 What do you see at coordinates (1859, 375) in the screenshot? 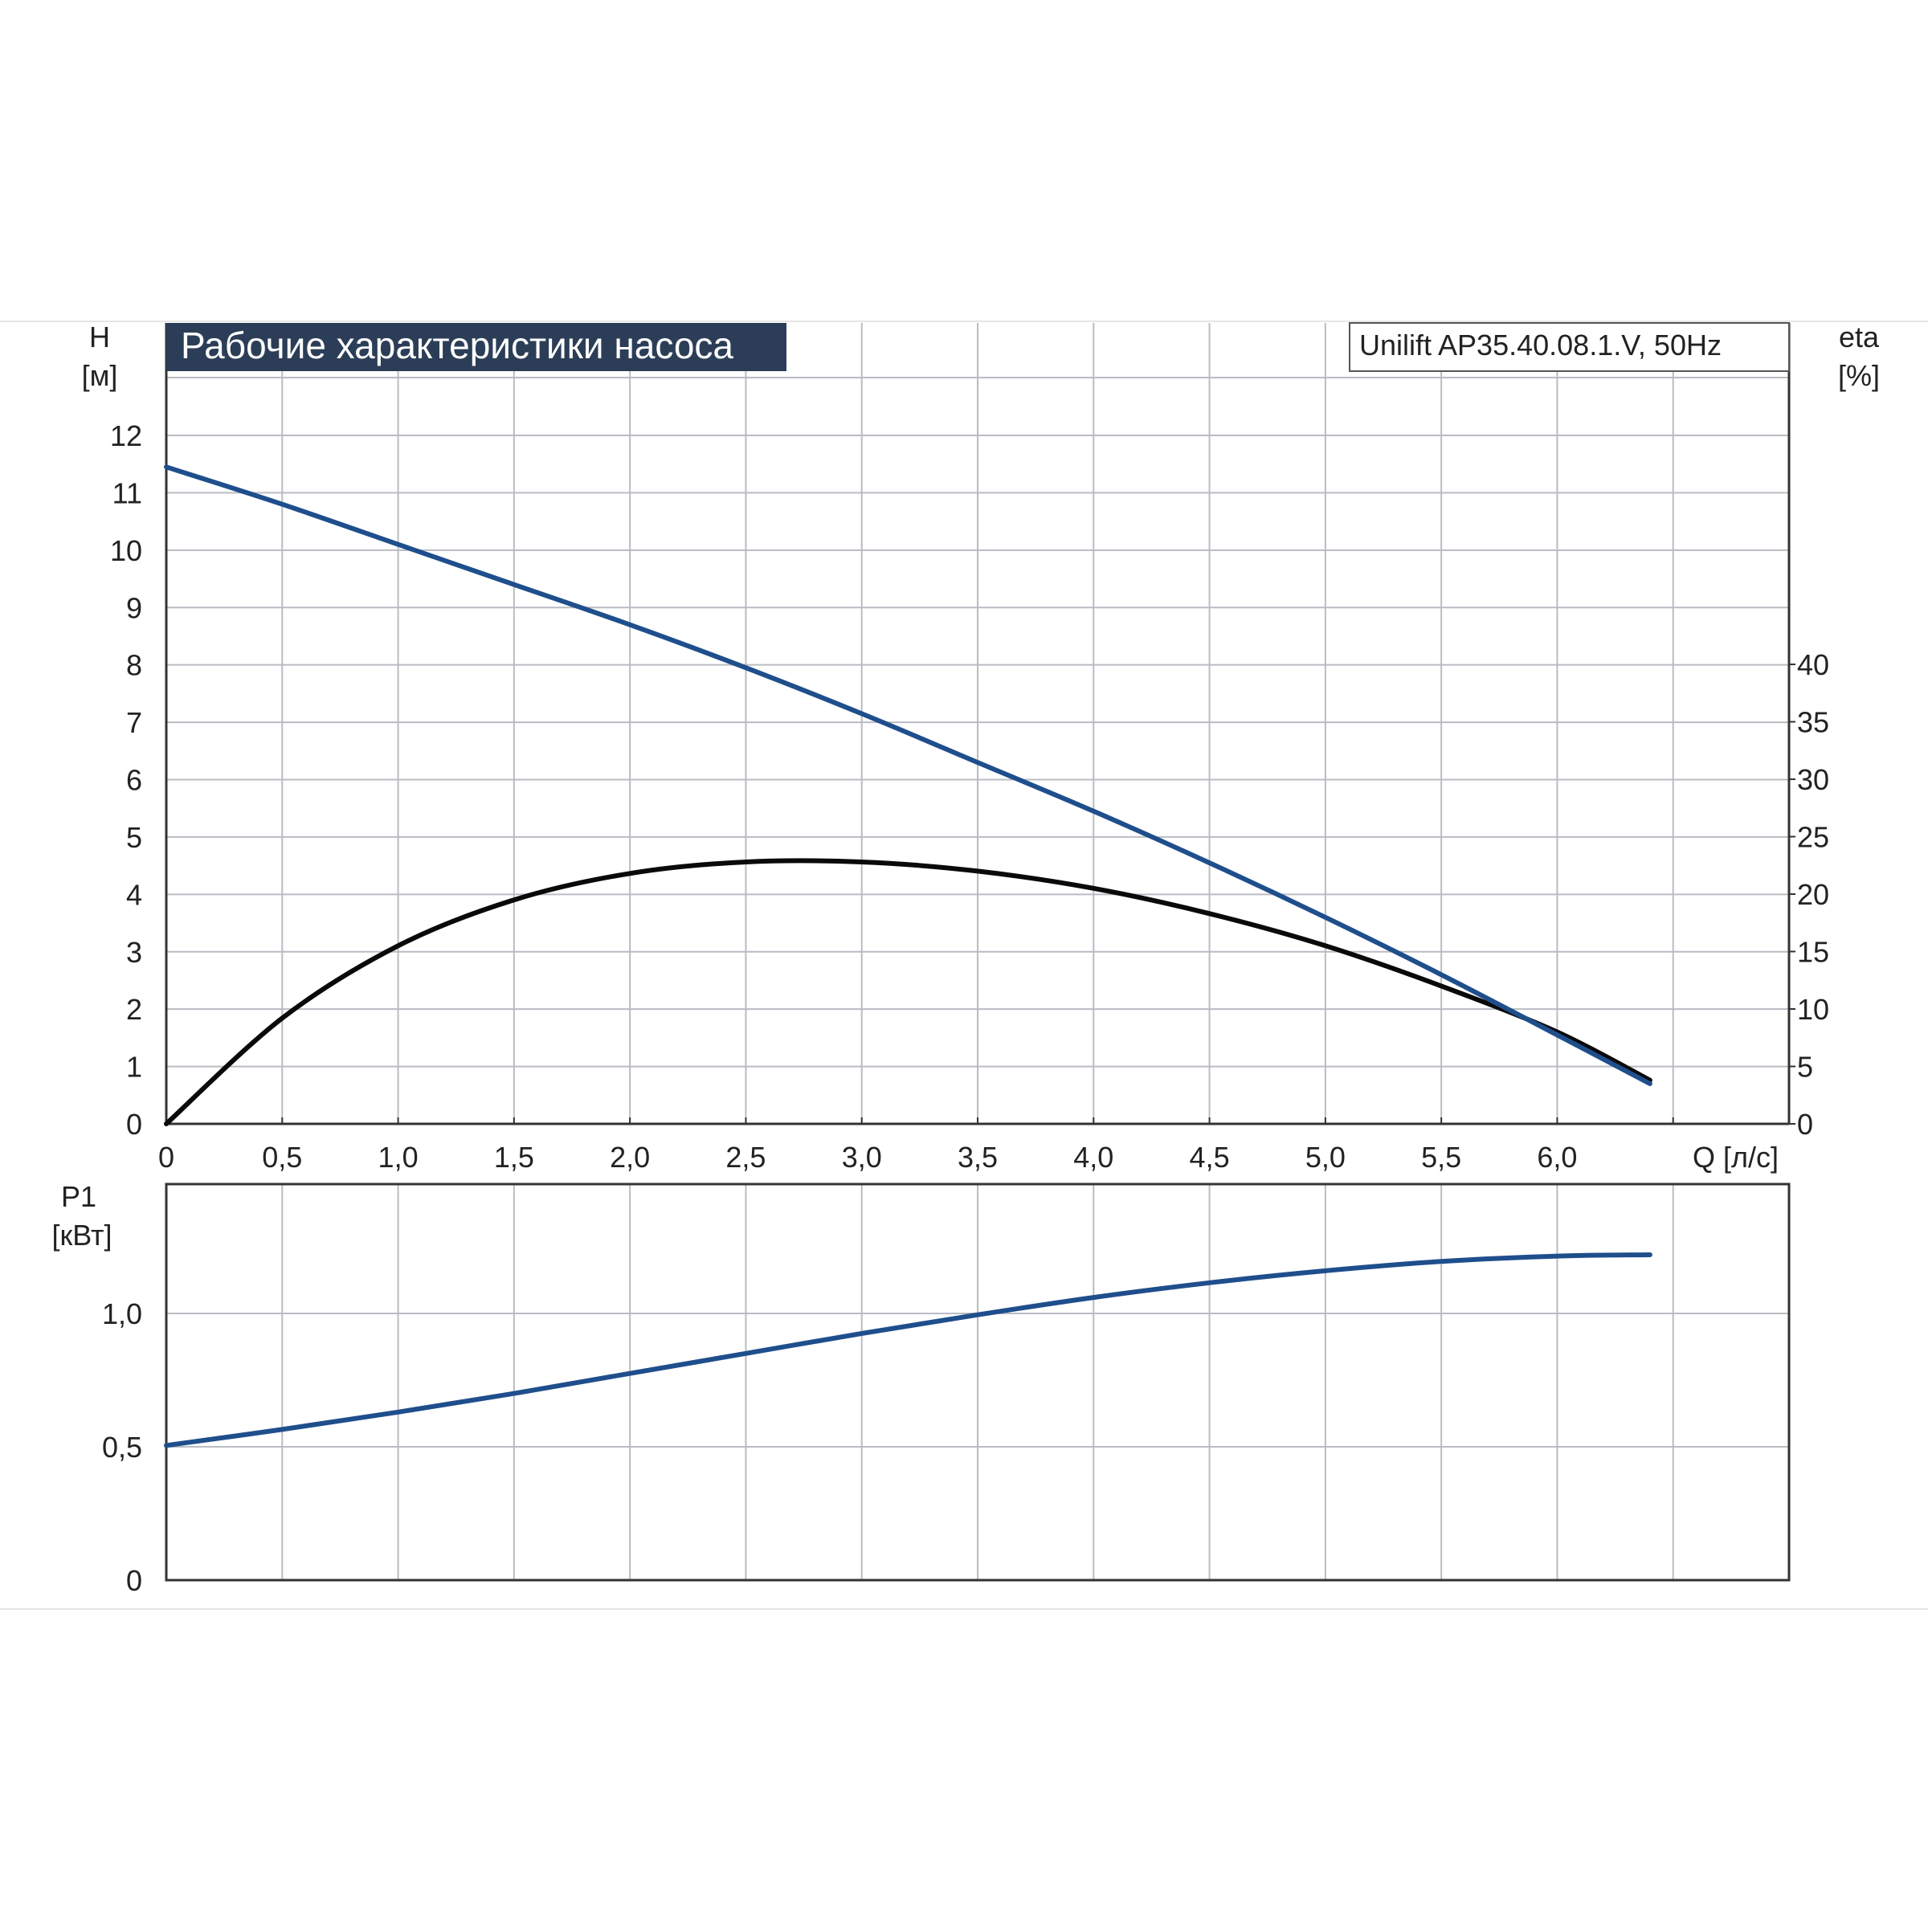
I see `y-right-label-unit: [%]` at bounding box center [1859, 375].